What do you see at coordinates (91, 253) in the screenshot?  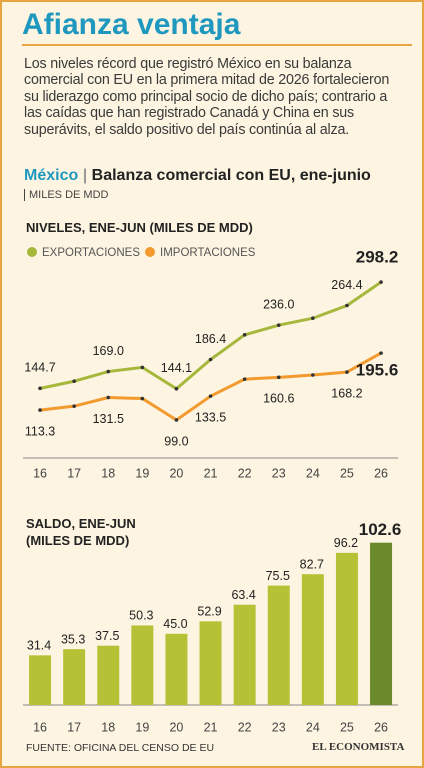 I see `legend-label: EXPORTACIONES` at bounding box center [91, 253].